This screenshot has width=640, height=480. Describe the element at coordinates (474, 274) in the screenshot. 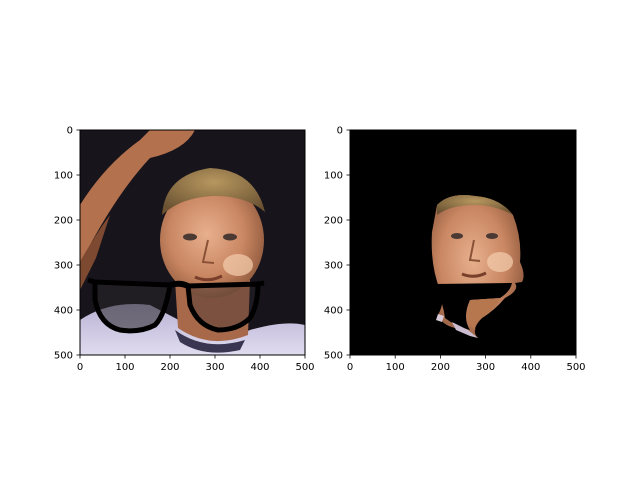

I see `segmented-mouth` at that location.